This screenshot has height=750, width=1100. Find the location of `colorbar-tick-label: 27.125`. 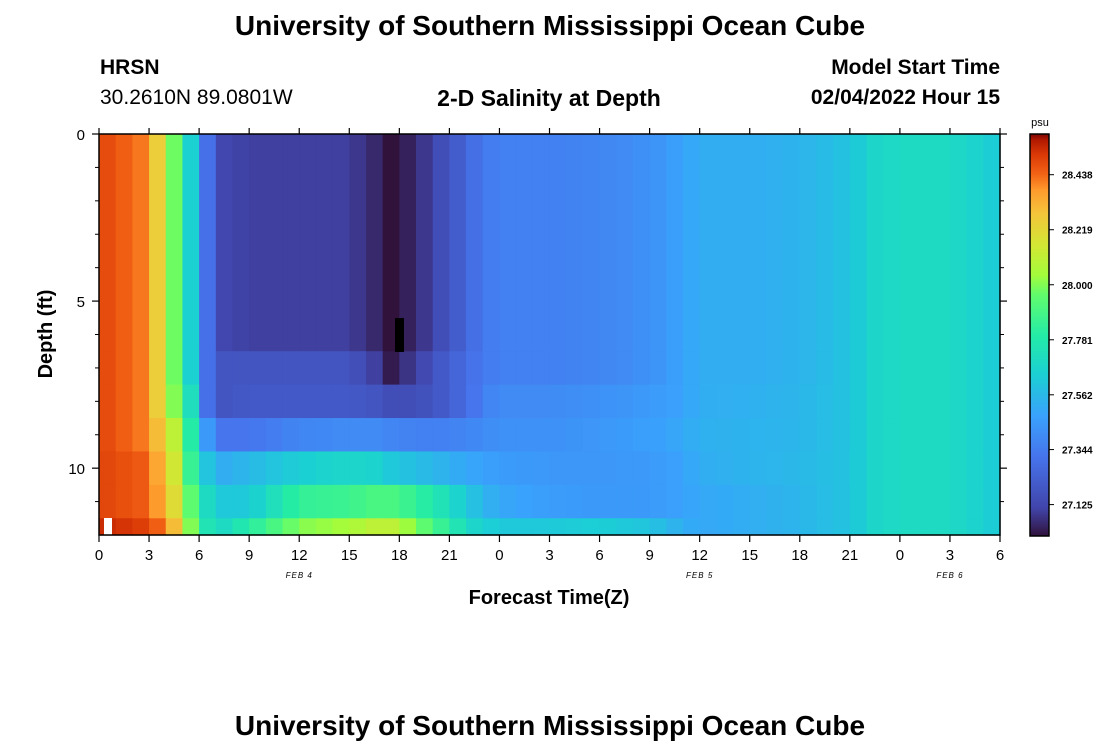

colorbar-tick-label: 27.125 is located at coordinates (1077, 506).